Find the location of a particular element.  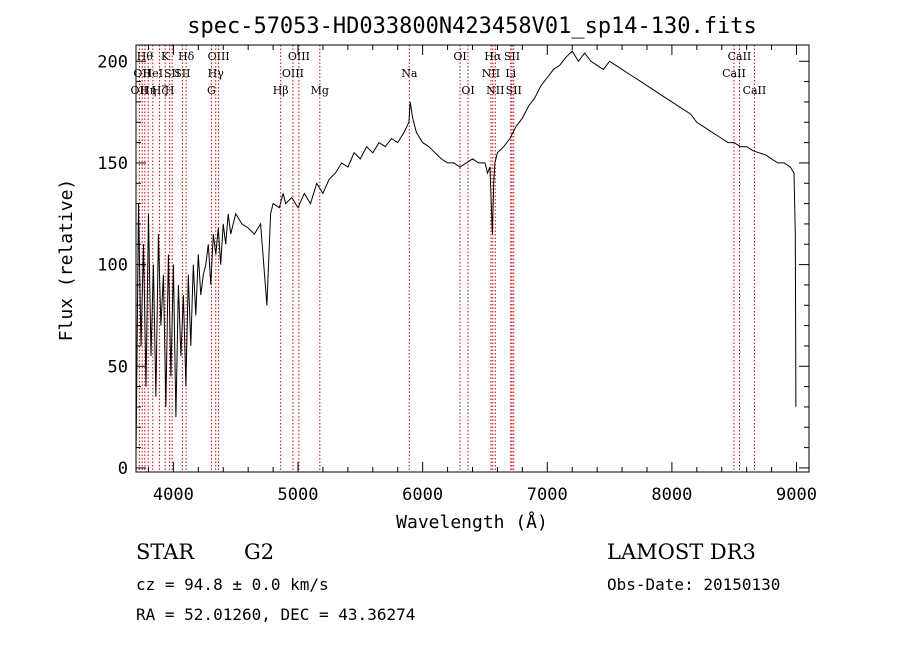

object-subclass: G2 is located at coordinates (259, 552).